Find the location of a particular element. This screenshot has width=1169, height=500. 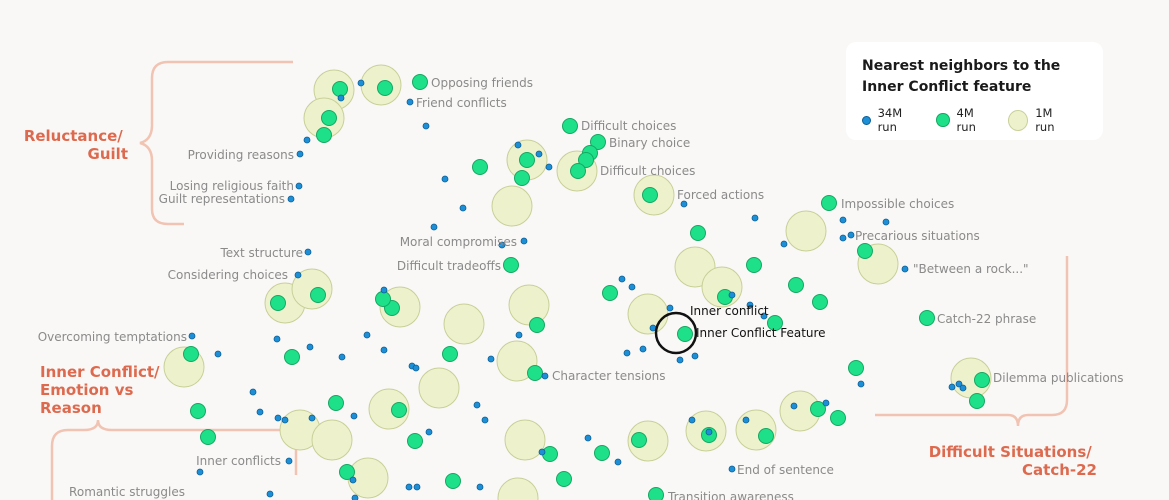

point-label-1: Friend conflicts is located at coordinates (461, 103).